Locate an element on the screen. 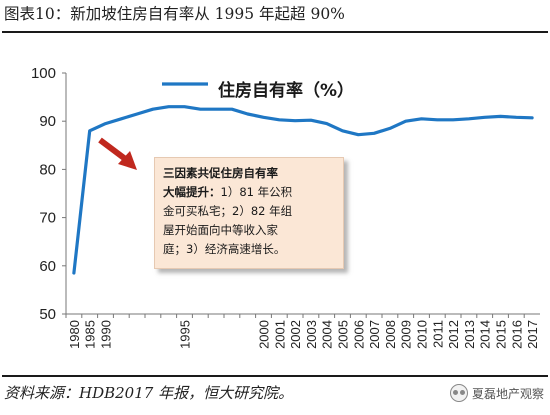 This screenshot has width=550, height=415. y-tick-label: 50 is located at coordinates (47, 314).